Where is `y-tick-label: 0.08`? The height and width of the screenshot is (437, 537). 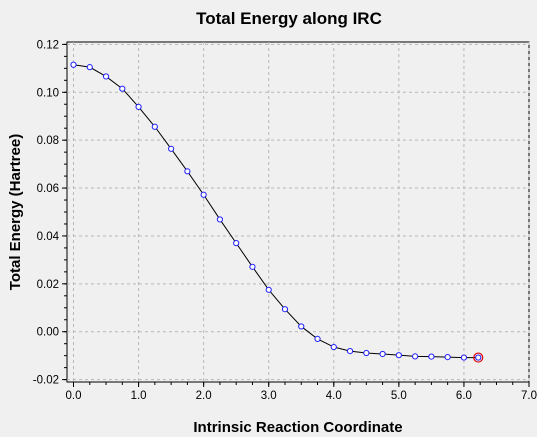 y-tick-label: 0.08 is located at coordinates (48, 141).